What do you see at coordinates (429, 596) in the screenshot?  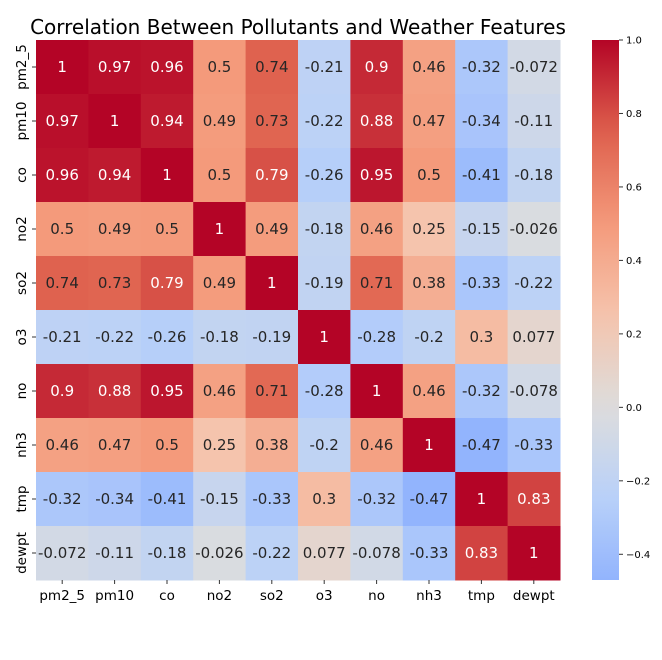 I see `x-tick-label: nh3` at bounding box center [429, 596].